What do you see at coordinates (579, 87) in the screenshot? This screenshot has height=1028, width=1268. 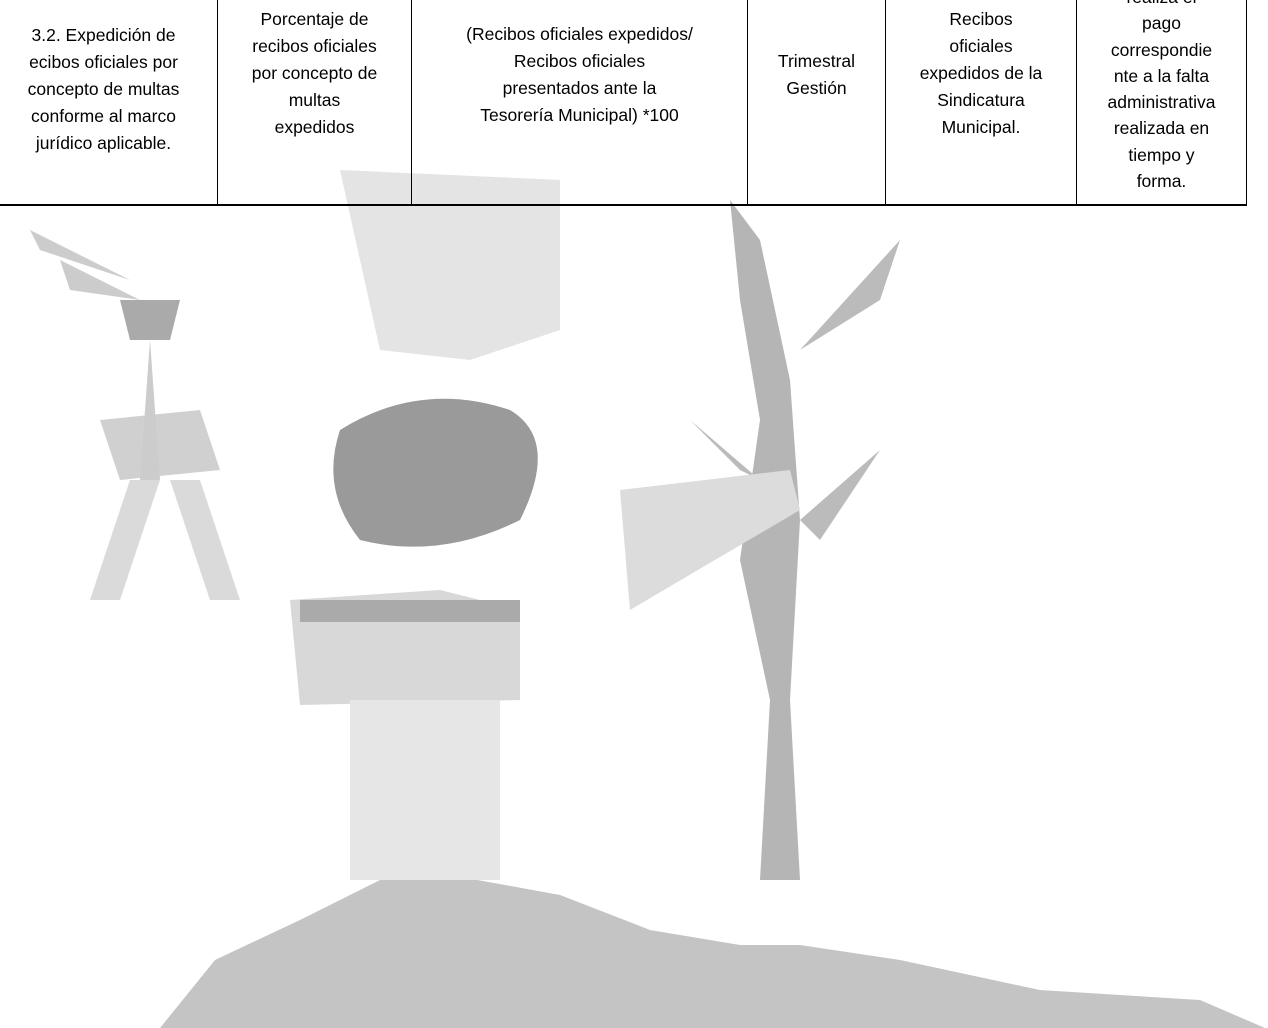 I see `text-line: presentados ante la` at bounding box center [579, 87].